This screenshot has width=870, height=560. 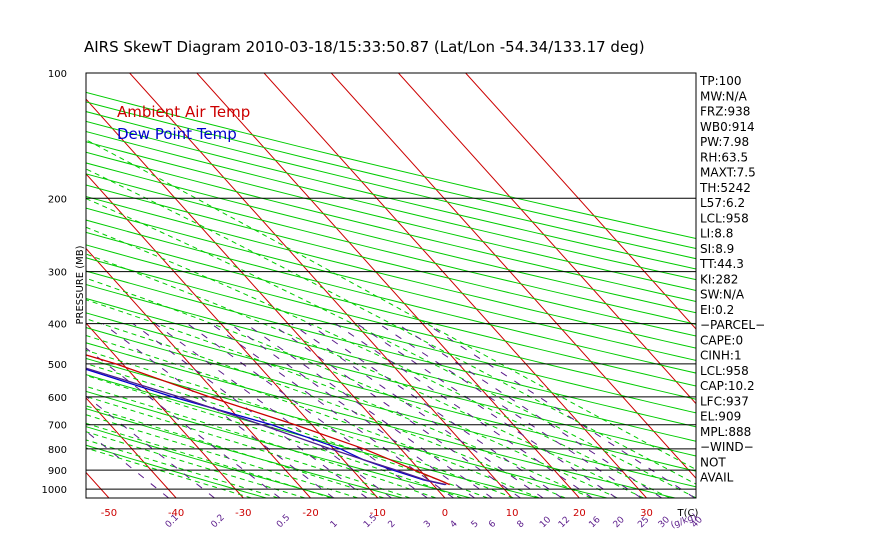 I want to click on pressure-tick-label: 500, so click(x=57, y=365).